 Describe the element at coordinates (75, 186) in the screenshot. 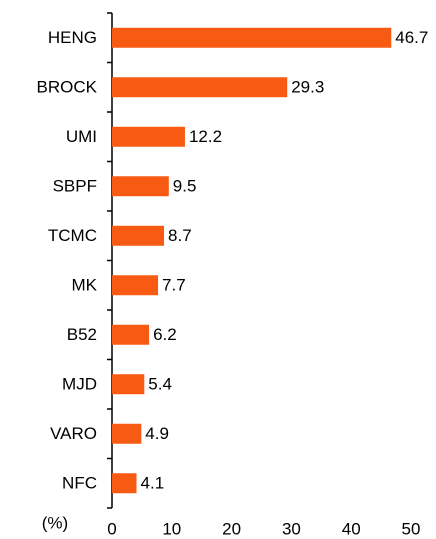

I see `y-tick-label: SBPF` at that location.